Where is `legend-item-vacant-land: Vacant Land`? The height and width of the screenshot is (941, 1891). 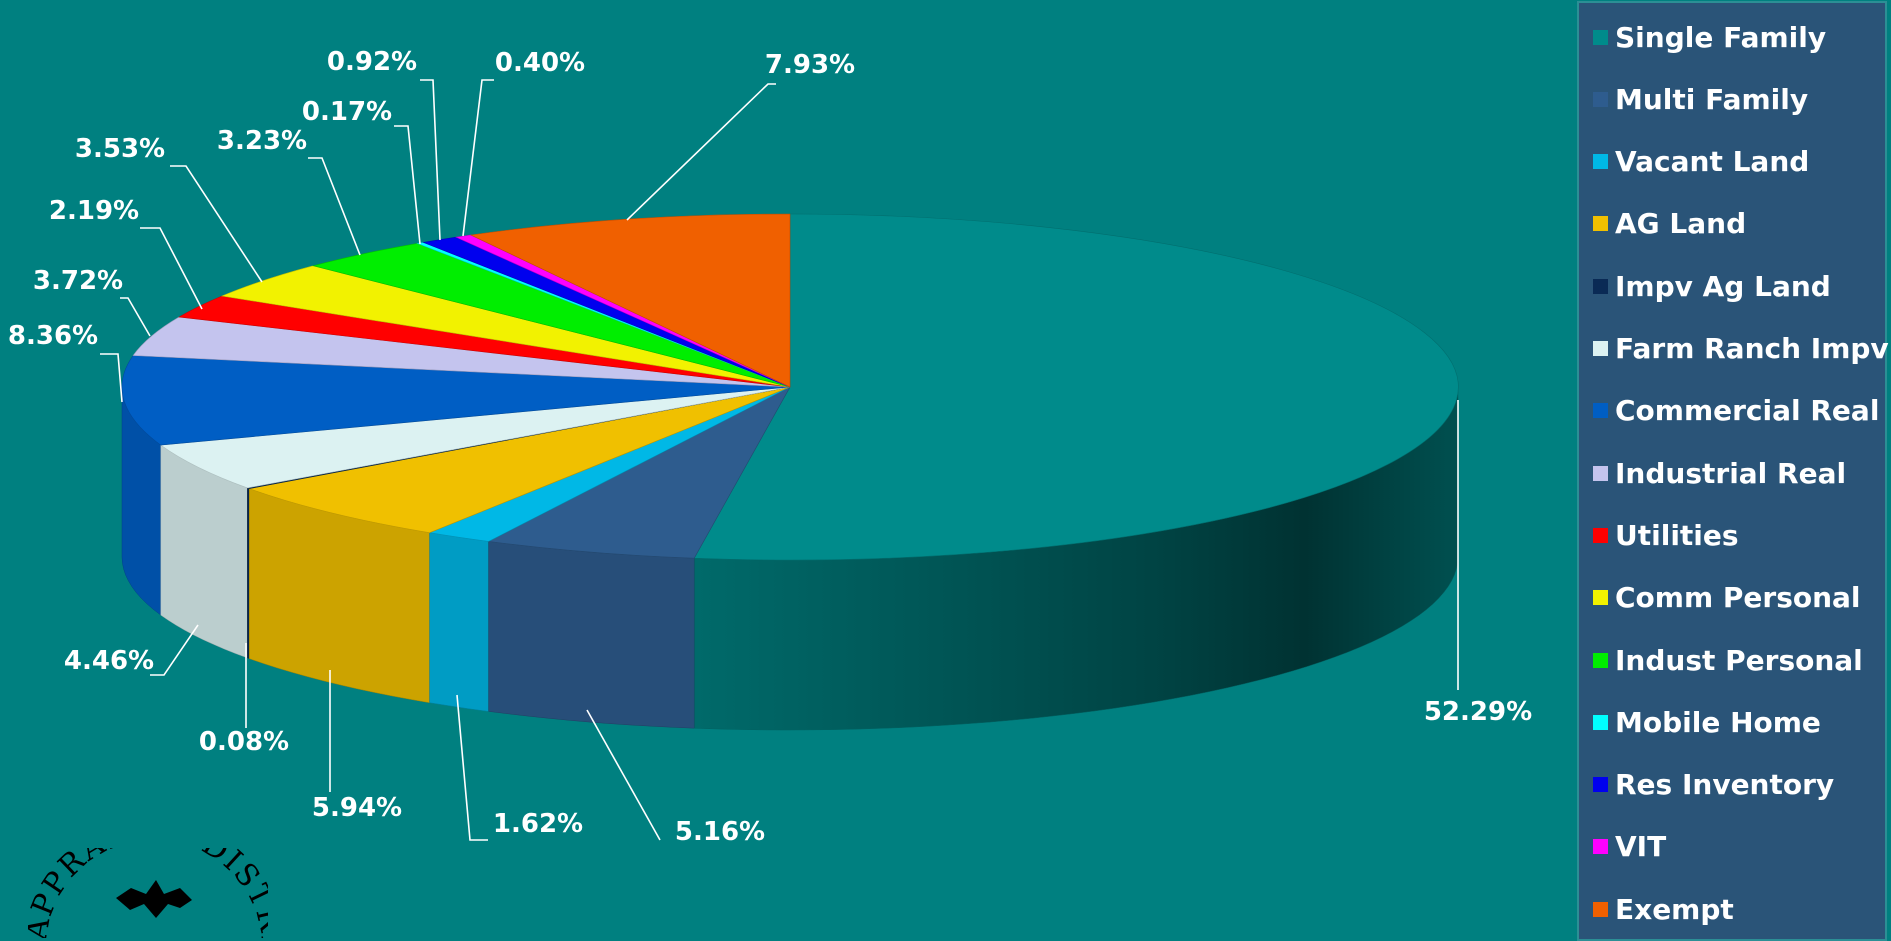 legend-item-vacant-land: Vacant Land is located at coordinates (1701, 162).